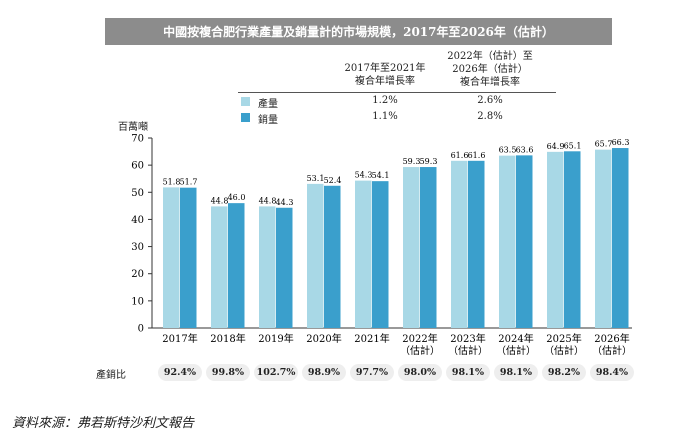  What do you see at coordinates (508, 150) in the screenshot?
I see `data-label: 63.5` at bounding box center [508, 150].